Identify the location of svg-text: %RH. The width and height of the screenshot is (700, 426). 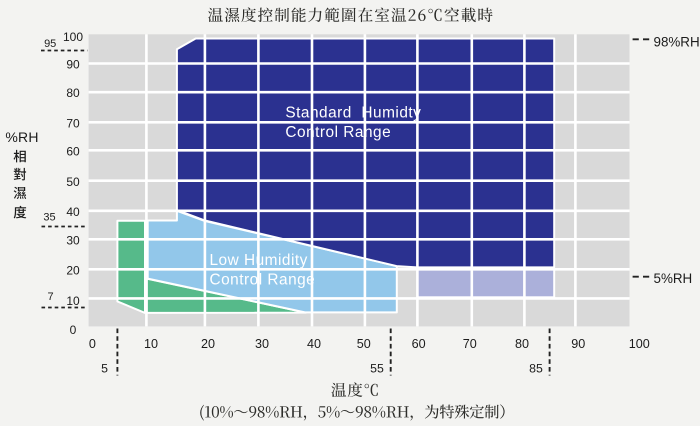
(21, 137).